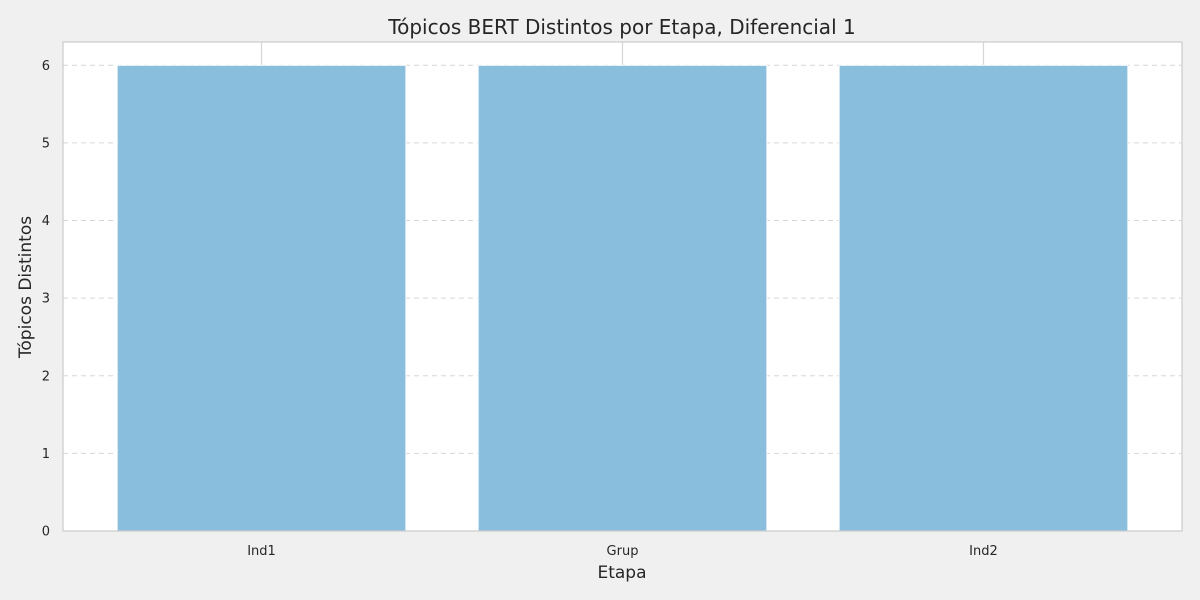 Image resolution: width=1200 pixels, height=600 pixels. Describe the element at coordinates (261, 551) in the screenshot. I see `x-tick-label: Ind1` at that location.